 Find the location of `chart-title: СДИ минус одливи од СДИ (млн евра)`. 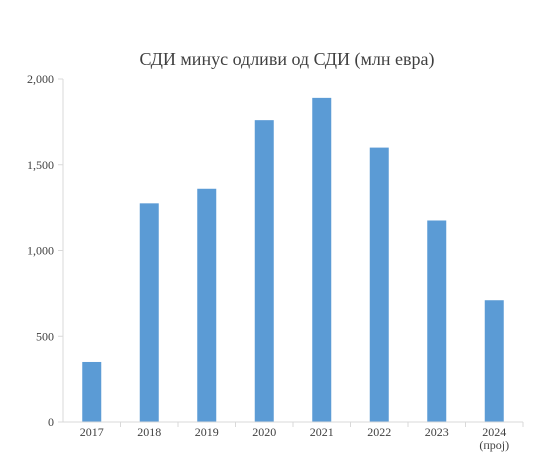

chart-title: СДИ минус одливи од СДИ (млн евра) is located at coordinates (287, 59).